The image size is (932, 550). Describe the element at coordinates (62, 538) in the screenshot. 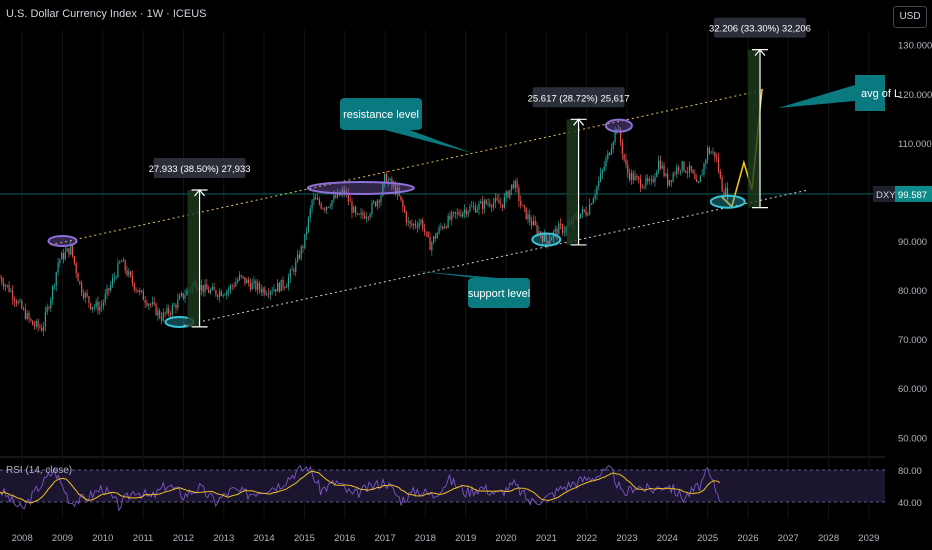

I see `time-tick-label: 2009` at that location.